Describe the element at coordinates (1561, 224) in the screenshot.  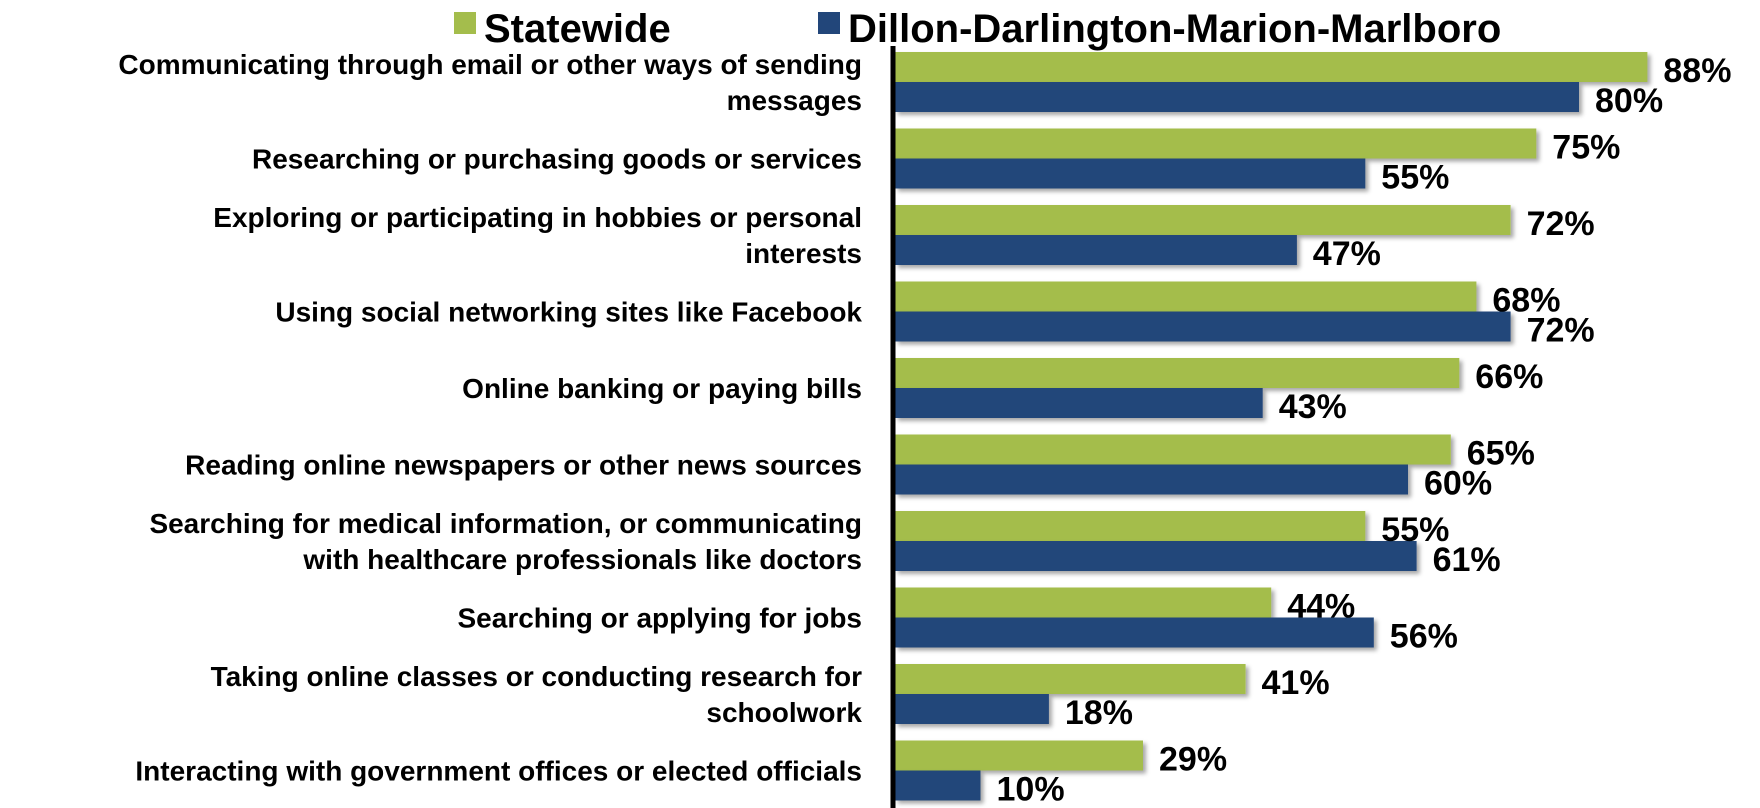
I see `value-label-statewide: 72%` at that location.